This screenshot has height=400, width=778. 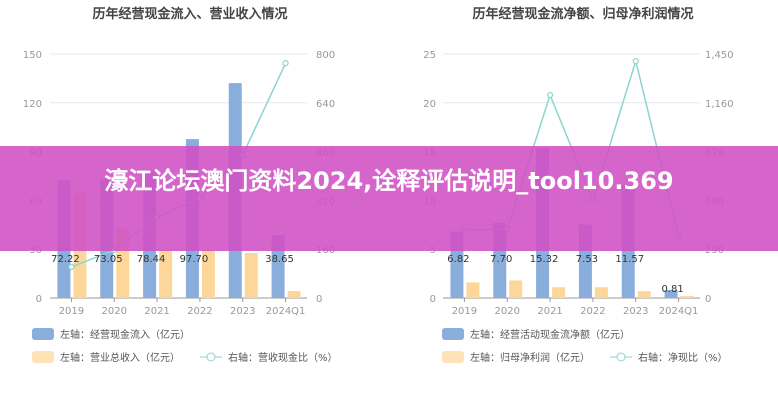 I want to click on data-label: 72.22, so click(x=65, y=259).